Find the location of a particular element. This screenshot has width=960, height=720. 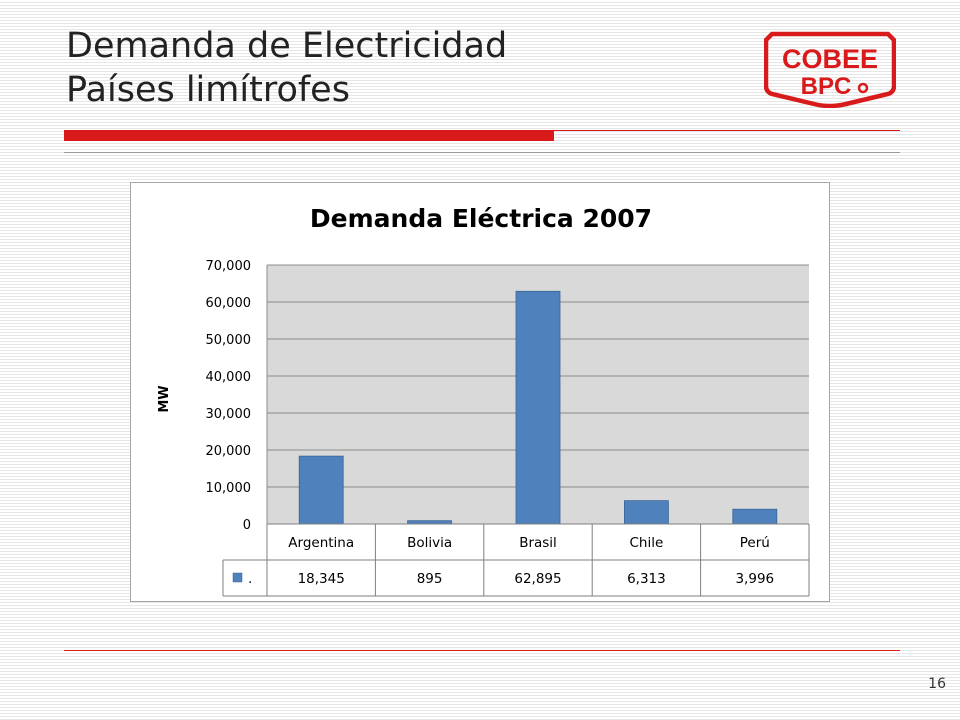

x-category-label: Brasil is located at coordinates (538, 543).